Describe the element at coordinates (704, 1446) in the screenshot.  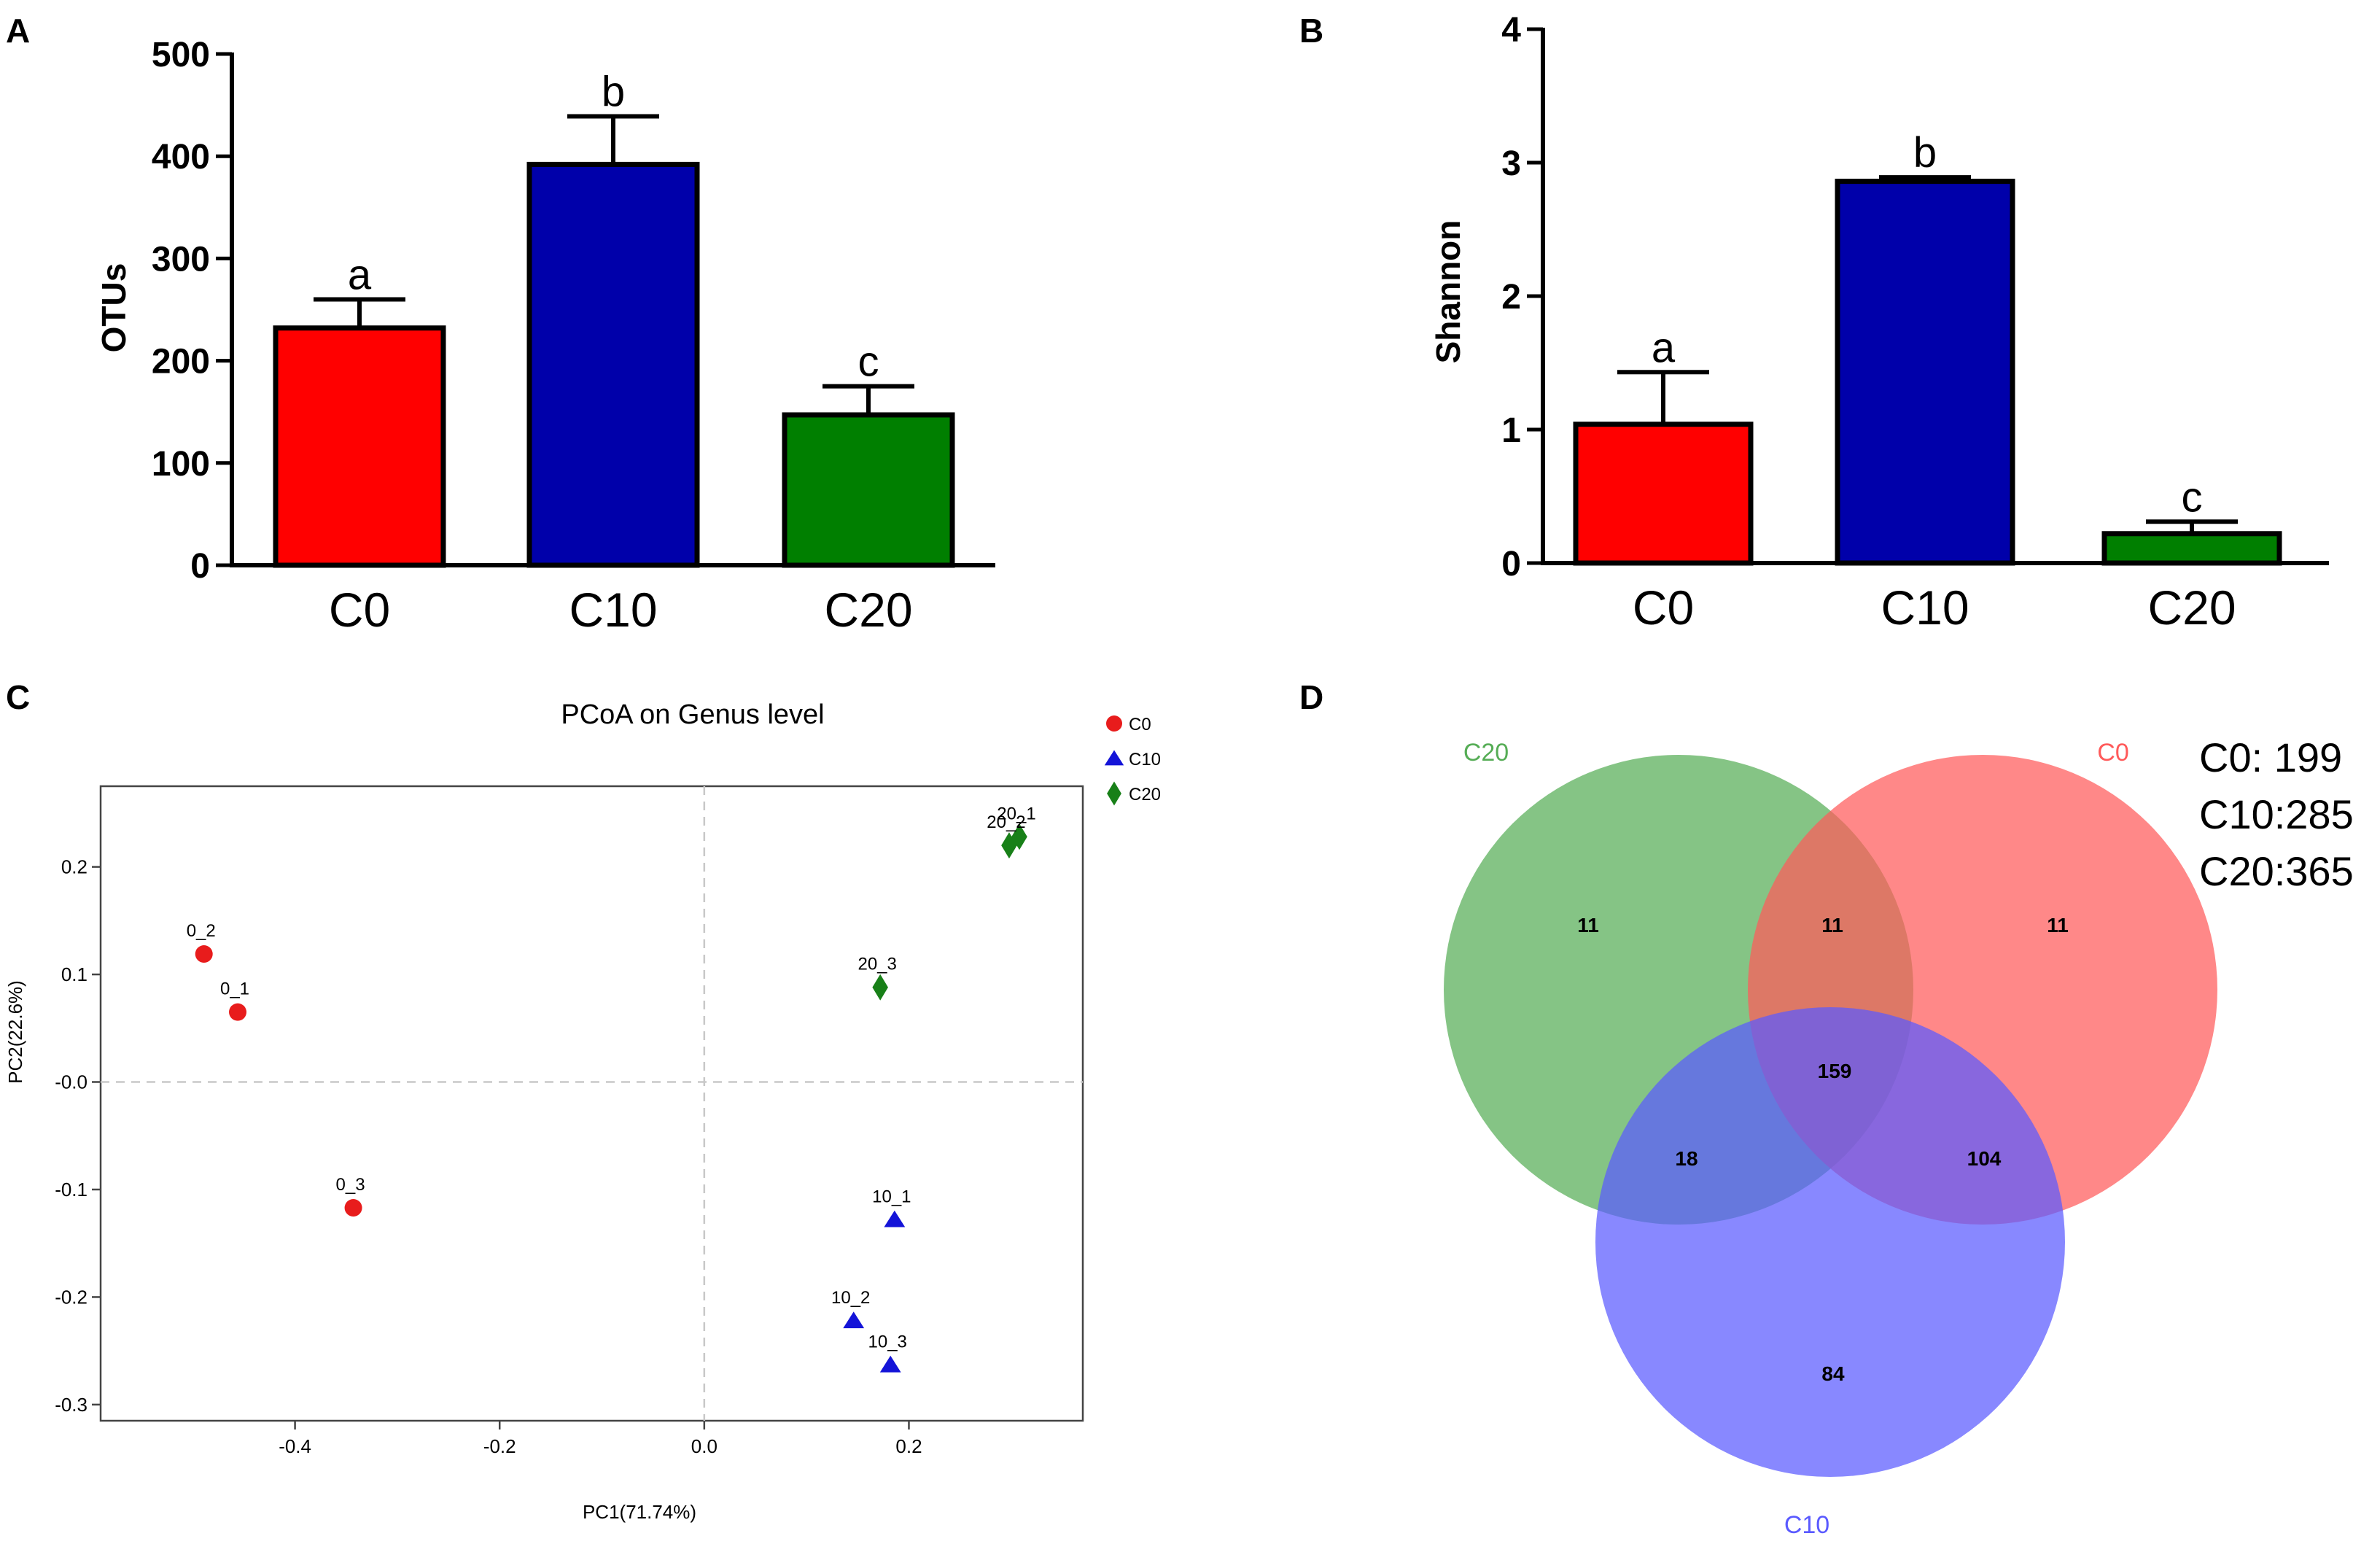
I see `pcoa-x-tick-label: 0.0` at that location.